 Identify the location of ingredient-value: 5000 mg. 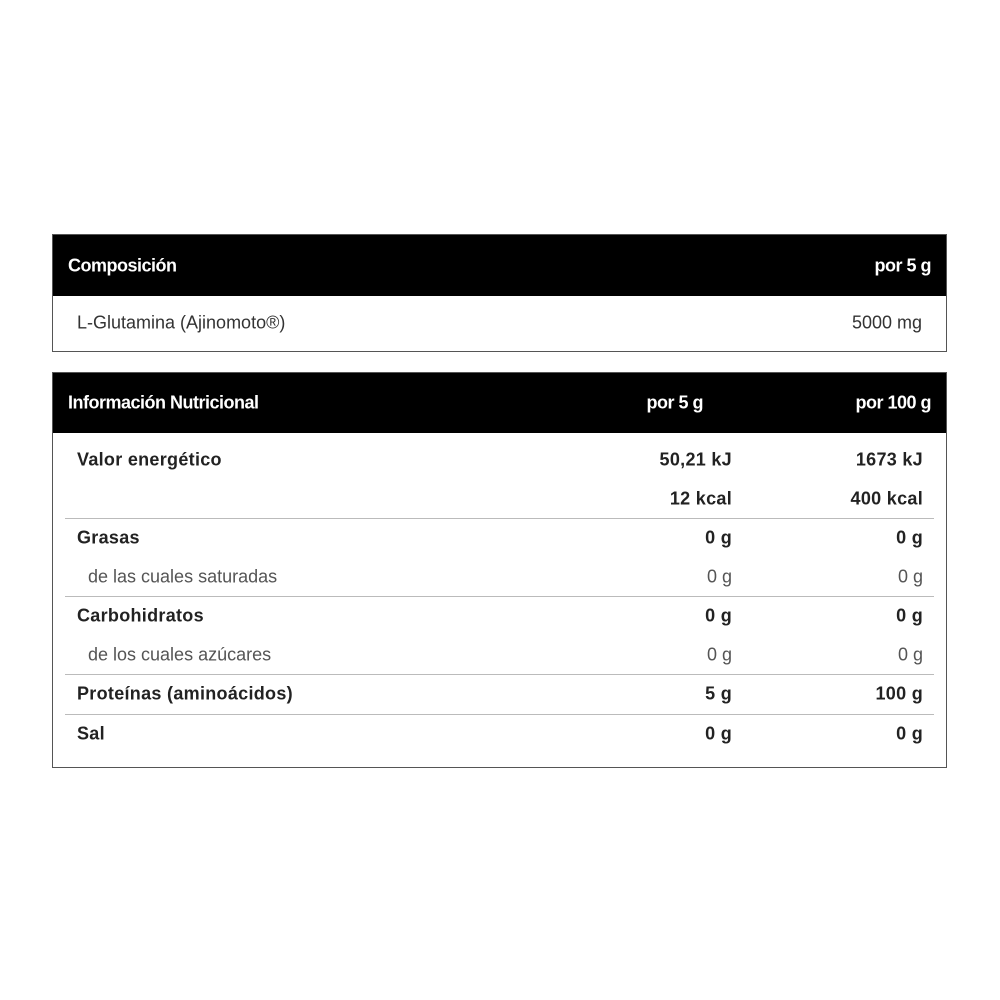
(886, 322).